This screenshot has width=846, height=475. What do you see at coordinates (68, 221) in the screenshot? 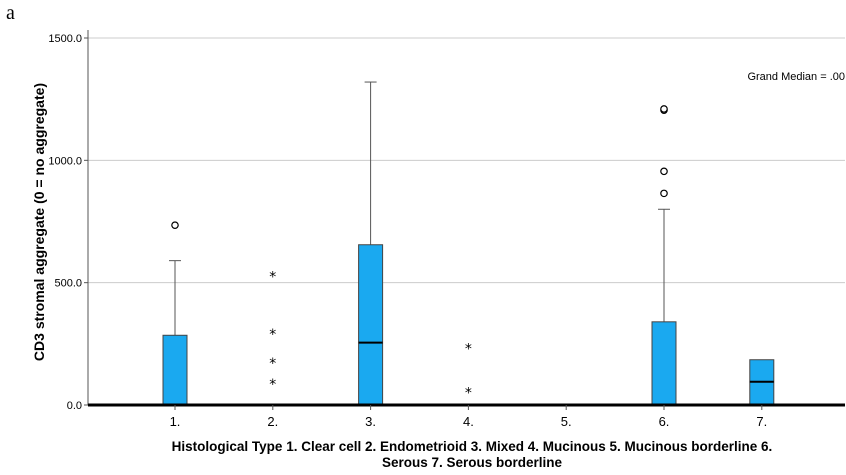
I see `y-axis: 0.0 500.0 1000.0 1500.0` at bounding box center [68, 221].